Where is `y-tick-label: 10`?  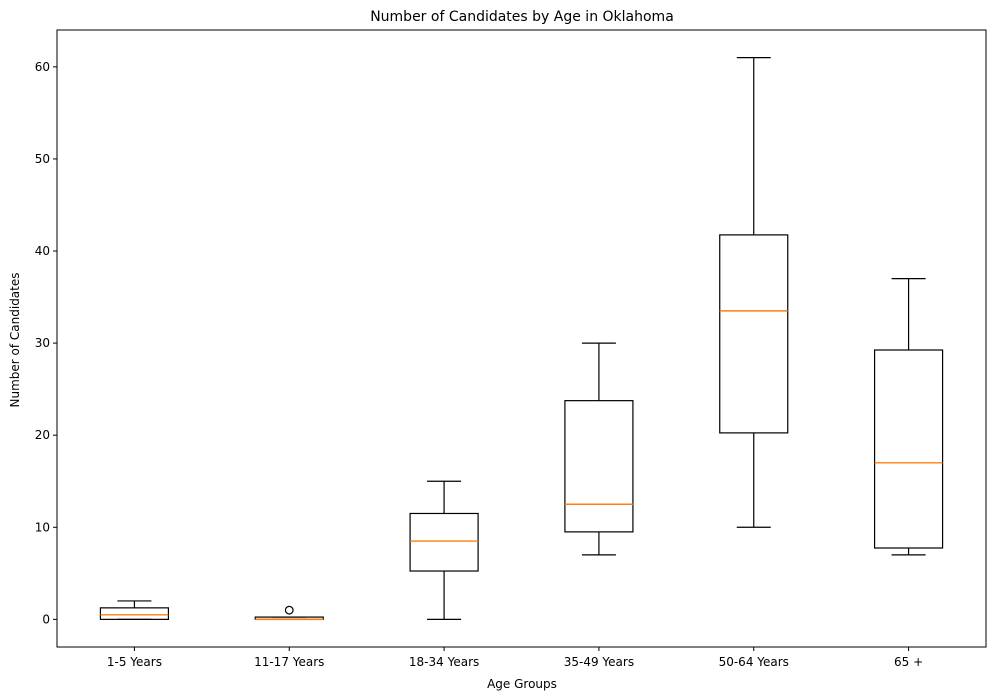 y-tick-label: 10 is located at coordinates (42, 527).